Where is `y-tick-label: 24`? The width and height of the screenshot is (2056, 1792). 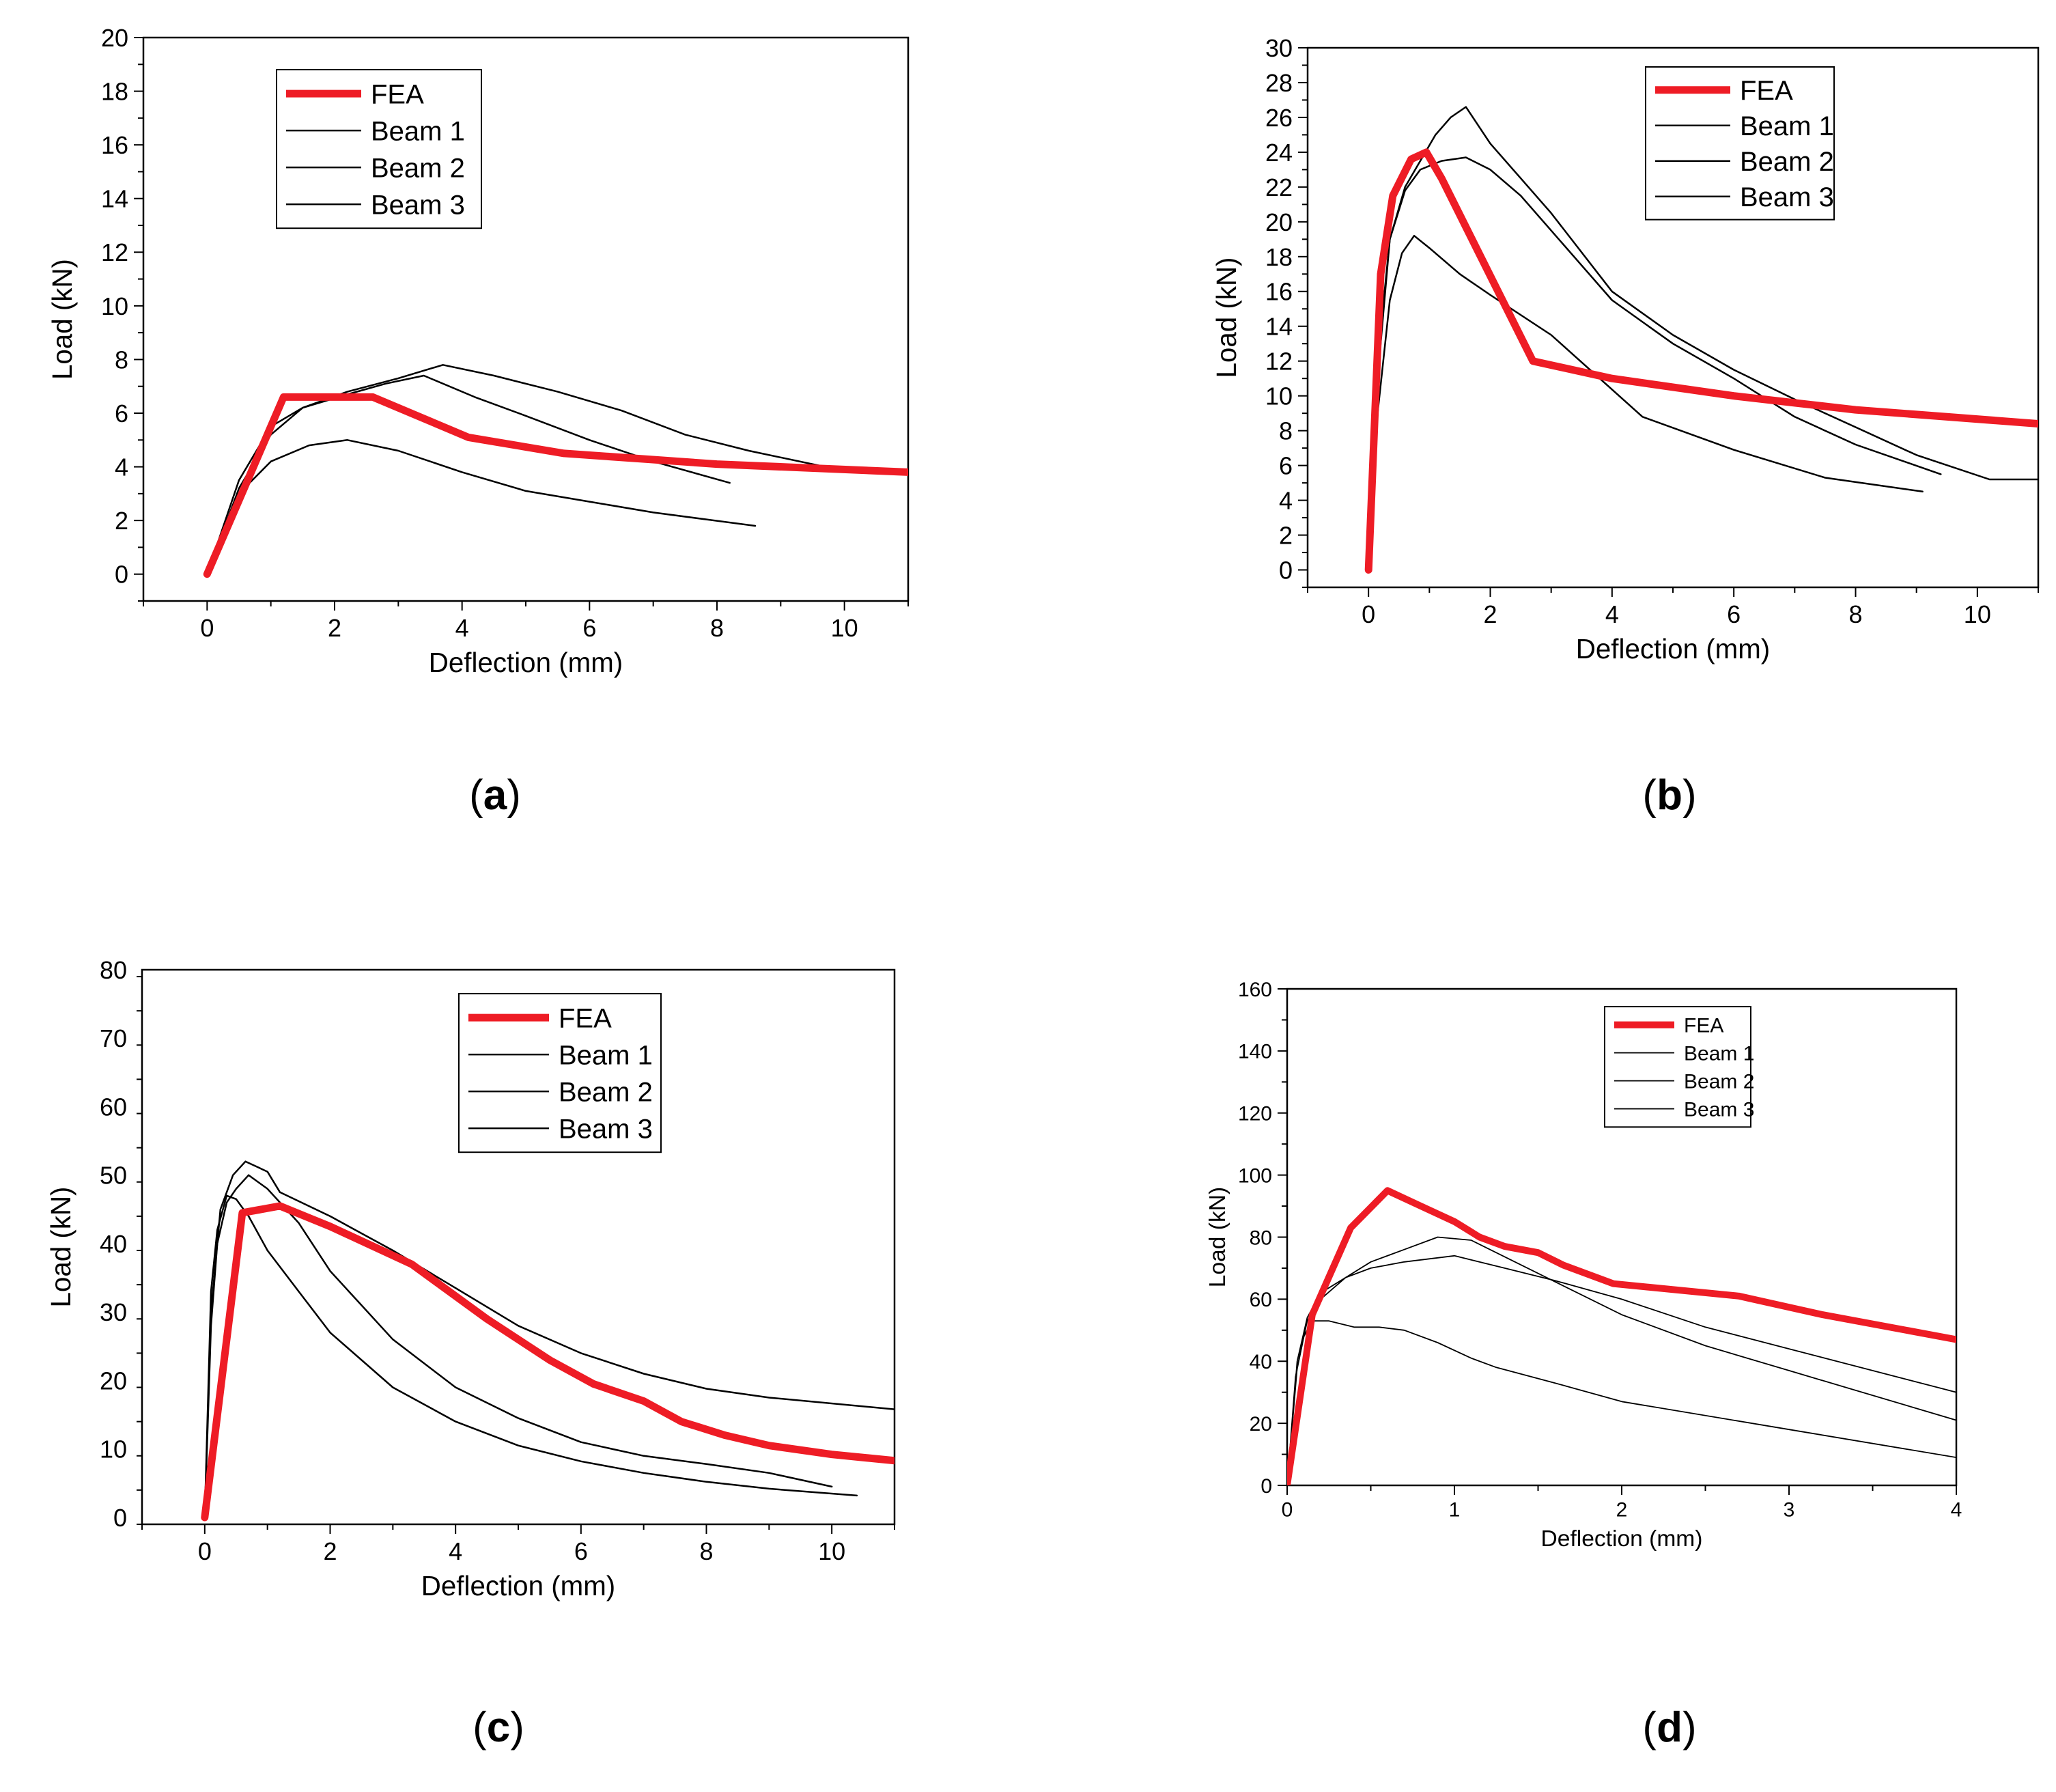
y-tick-label: 24 is located at coordinates (1279, 153).